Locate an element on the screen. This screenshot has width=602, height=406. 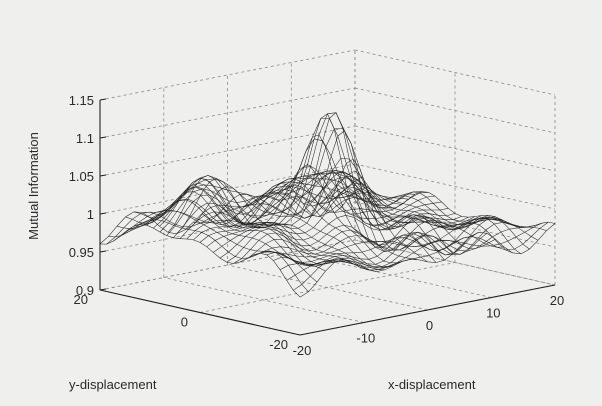
x-tick-label: -20 is located at coordinates (302, 350).